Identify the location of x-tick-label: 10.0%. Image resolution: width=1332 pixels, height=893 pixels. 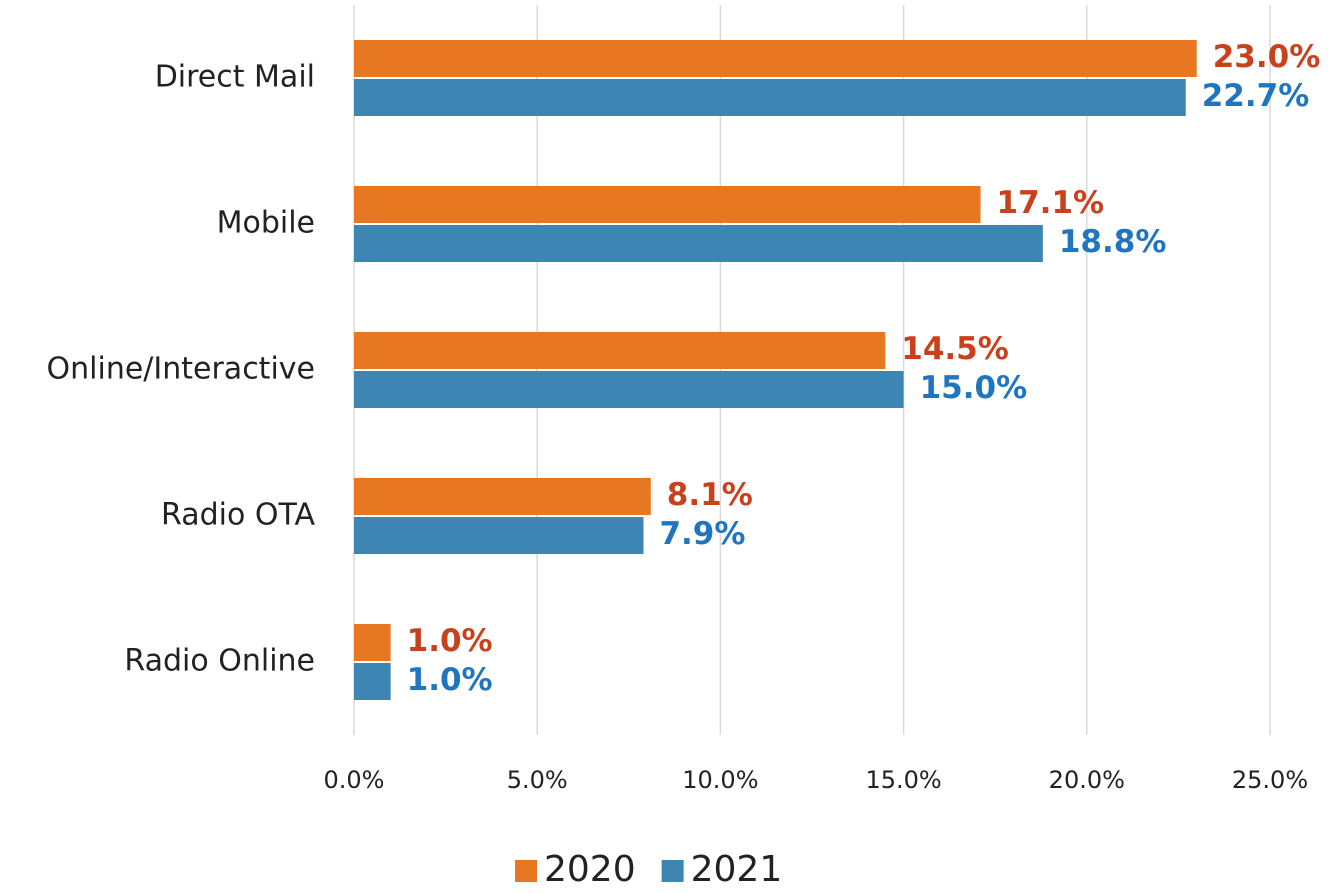
(720, 780).